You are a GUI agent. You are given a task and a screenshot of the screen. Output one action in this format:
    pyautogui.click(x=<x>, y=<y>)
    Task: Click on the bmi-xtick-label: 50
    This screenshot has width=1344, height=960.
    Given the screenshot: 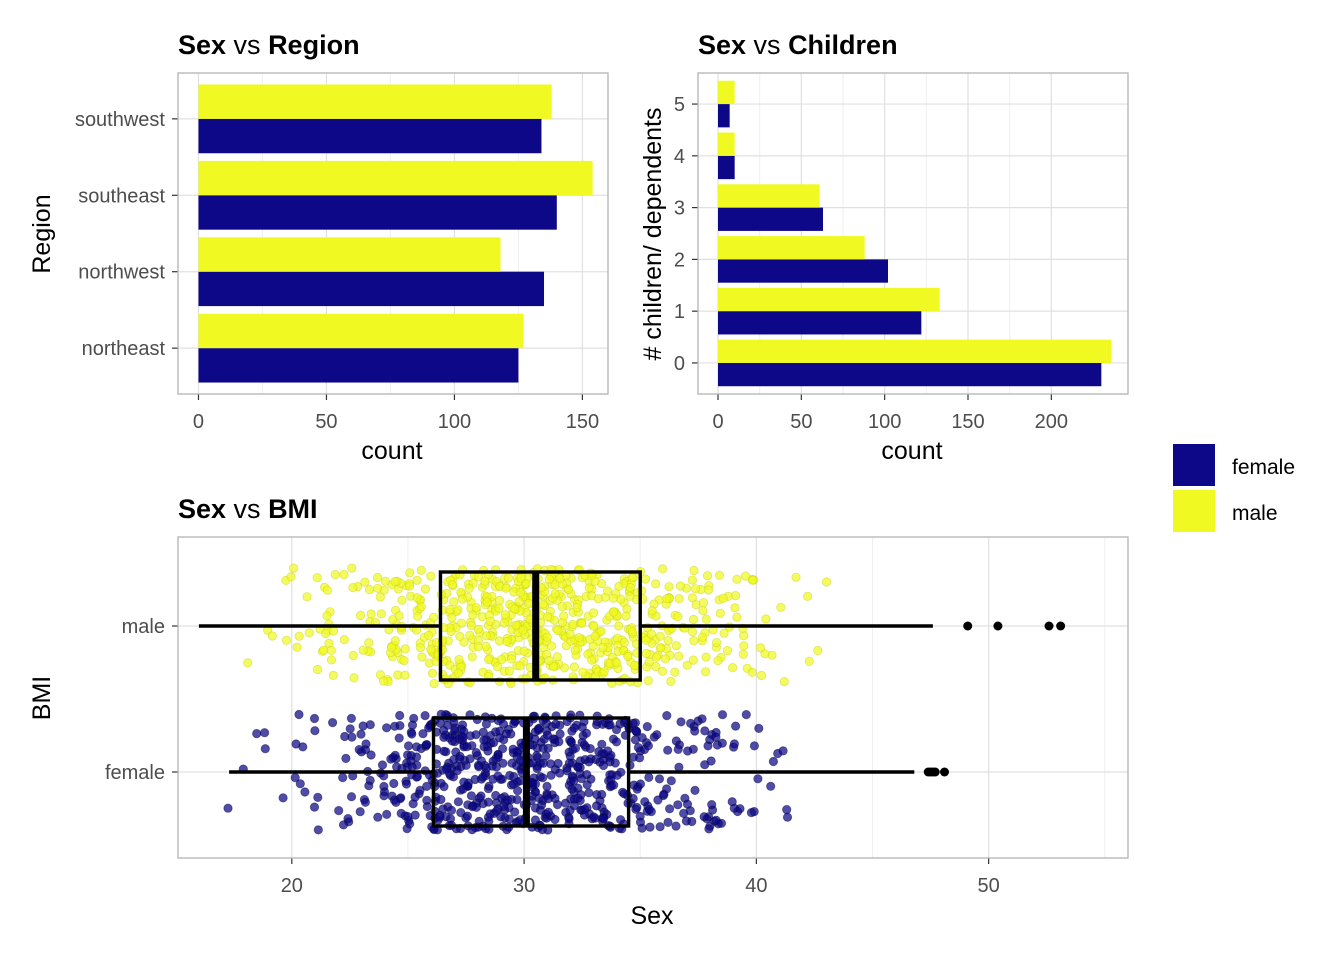 What is the action you would take?
    pyautogui.click(x=989, y=886)
    